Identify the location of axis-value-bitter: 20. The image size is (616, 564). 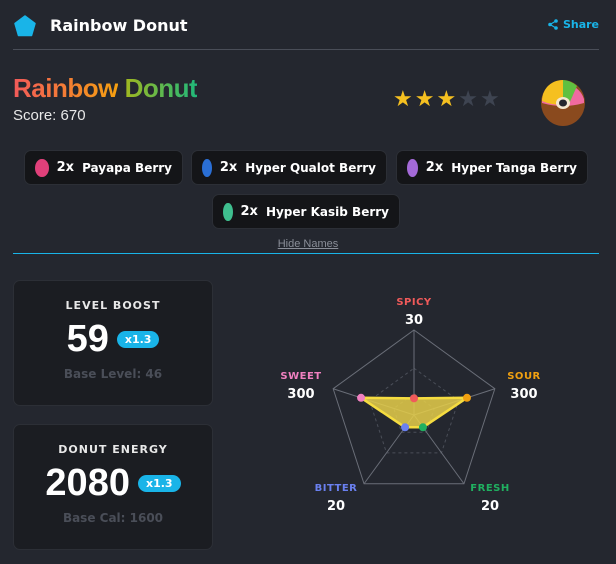
(336, 506).